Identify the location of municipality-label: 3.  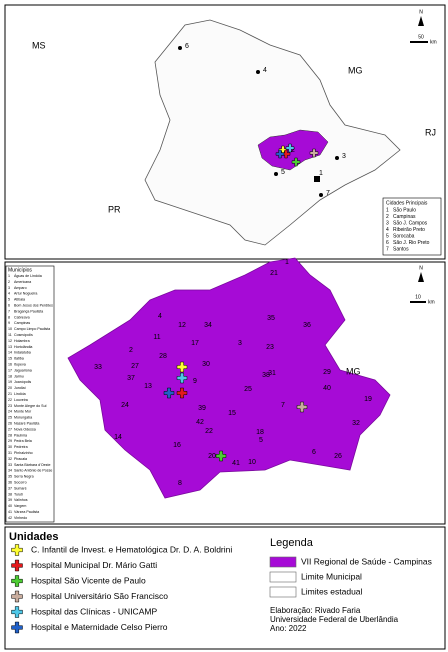
(240, 343).